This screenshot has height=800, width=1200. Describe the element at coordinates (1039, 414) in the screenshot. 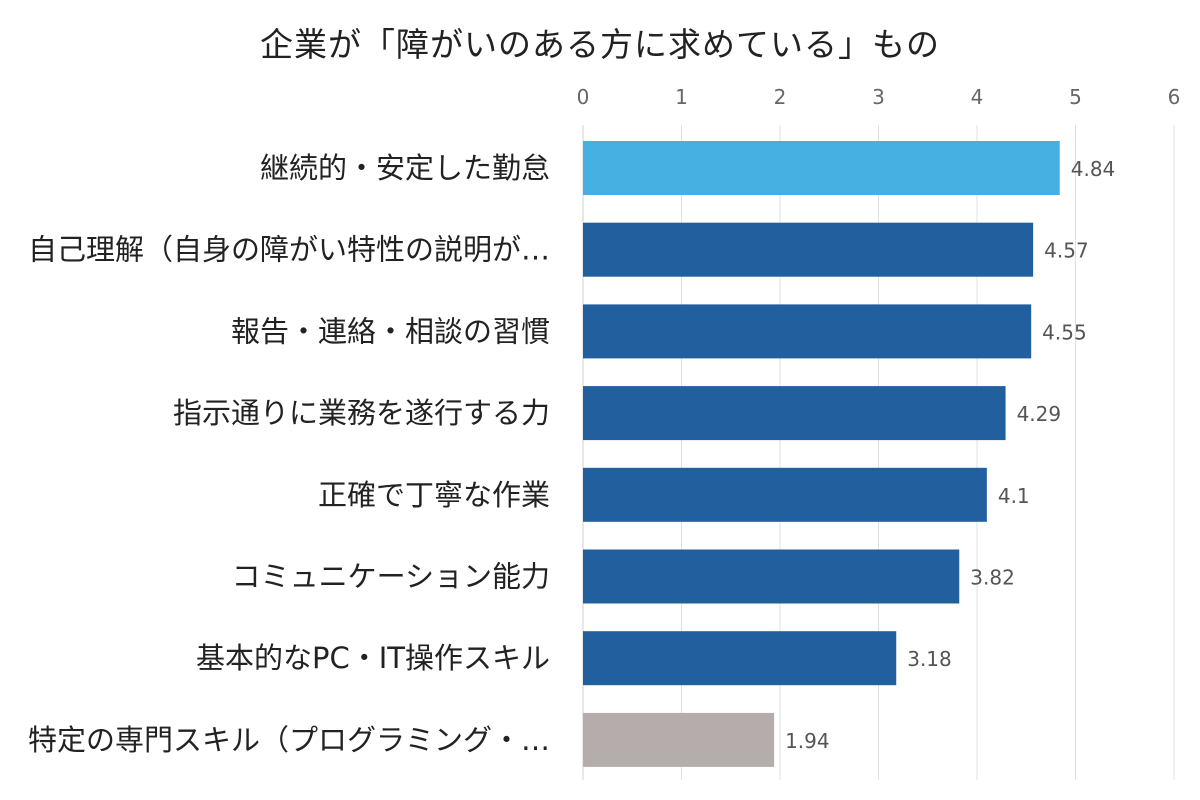

I see `data-label: 4.29` at that location.